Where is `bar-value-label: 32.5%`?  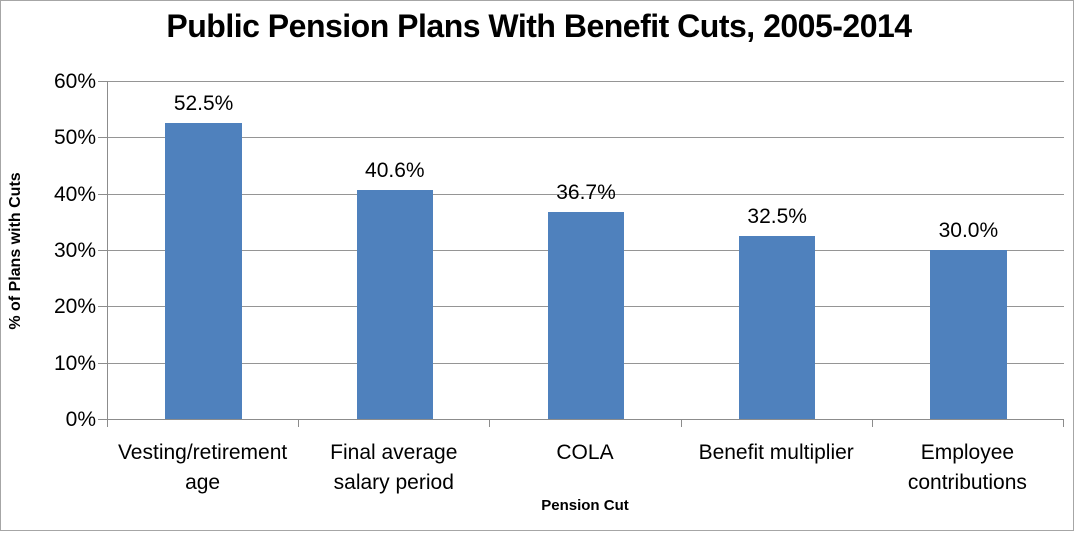 bar-value-label: 32.5% is located at coordinates (777, 216).